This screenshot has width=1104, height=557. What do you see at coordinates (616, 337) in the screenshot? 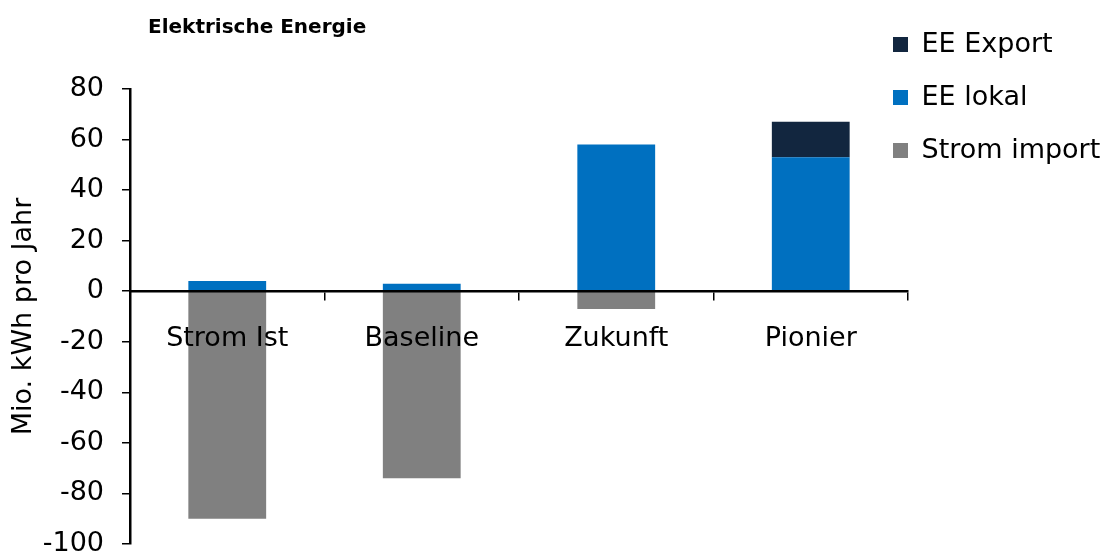
I see `x-tick-label: Zukunft` at bounding box center [616, 337].